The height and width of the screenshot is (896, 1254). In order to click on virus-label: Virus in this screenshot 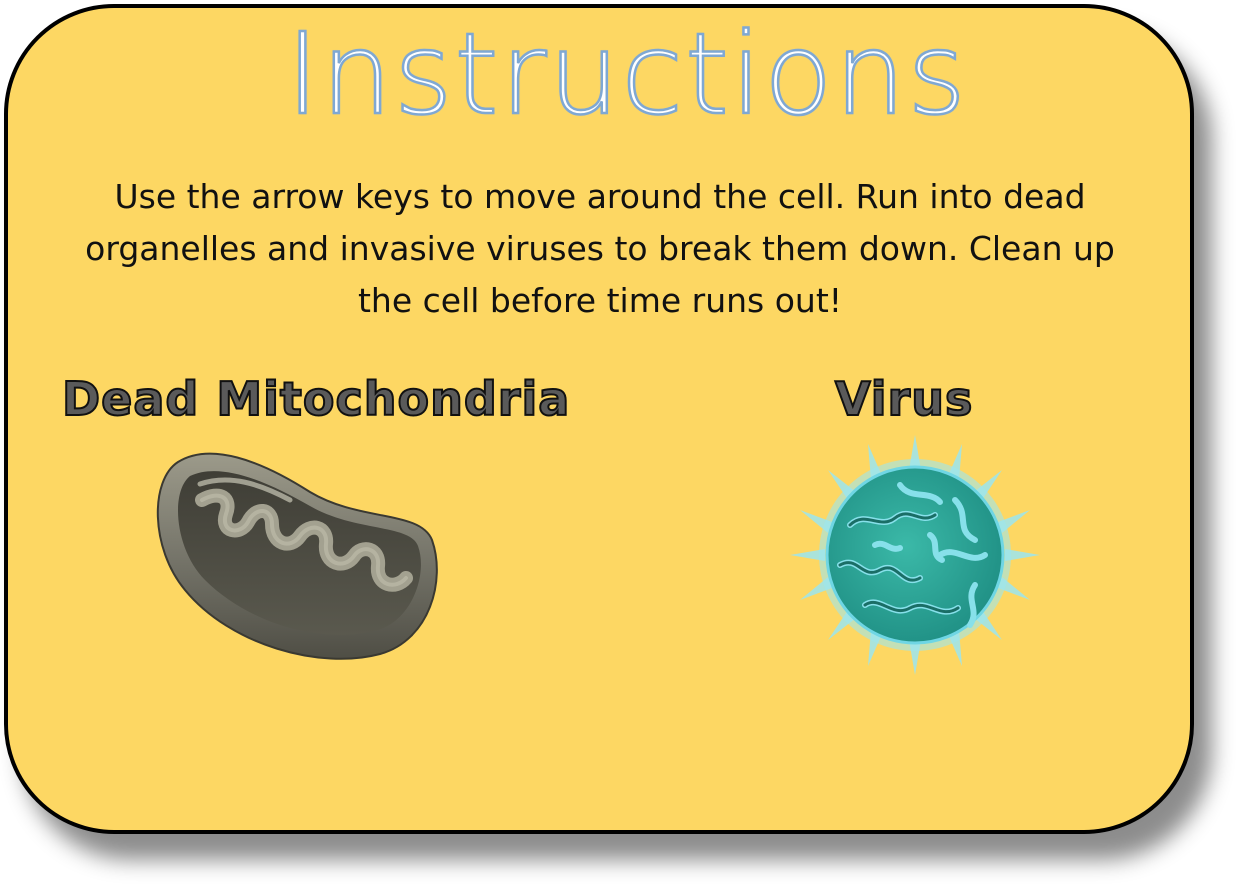, I will do `click(904, 399)`.